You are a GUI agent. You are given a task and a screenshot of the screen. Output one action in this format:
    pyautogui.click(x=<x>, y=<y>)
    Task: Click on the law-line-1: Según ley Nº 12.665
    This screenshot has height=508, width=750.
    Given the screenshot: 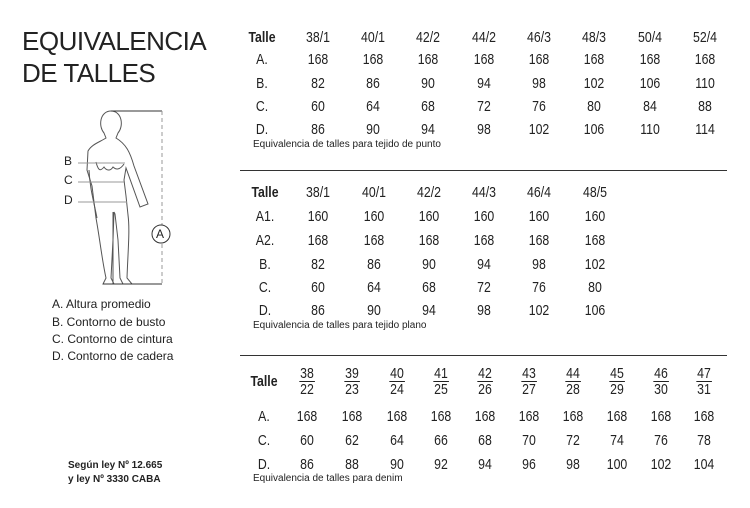 What is the action you would take?
    pyautogui.click(x=115, y=465)
    